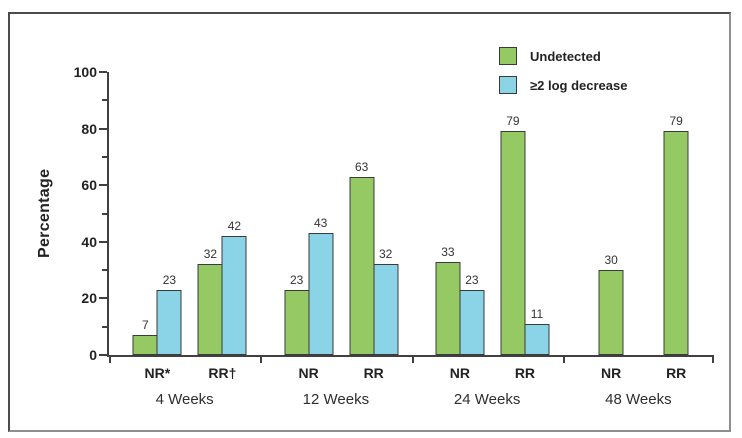 This screenshot has height=438, width=742. Describe the element at coordinates (44, 213) in the screenshot. I see `y-axis-title: Percentage` at that location.